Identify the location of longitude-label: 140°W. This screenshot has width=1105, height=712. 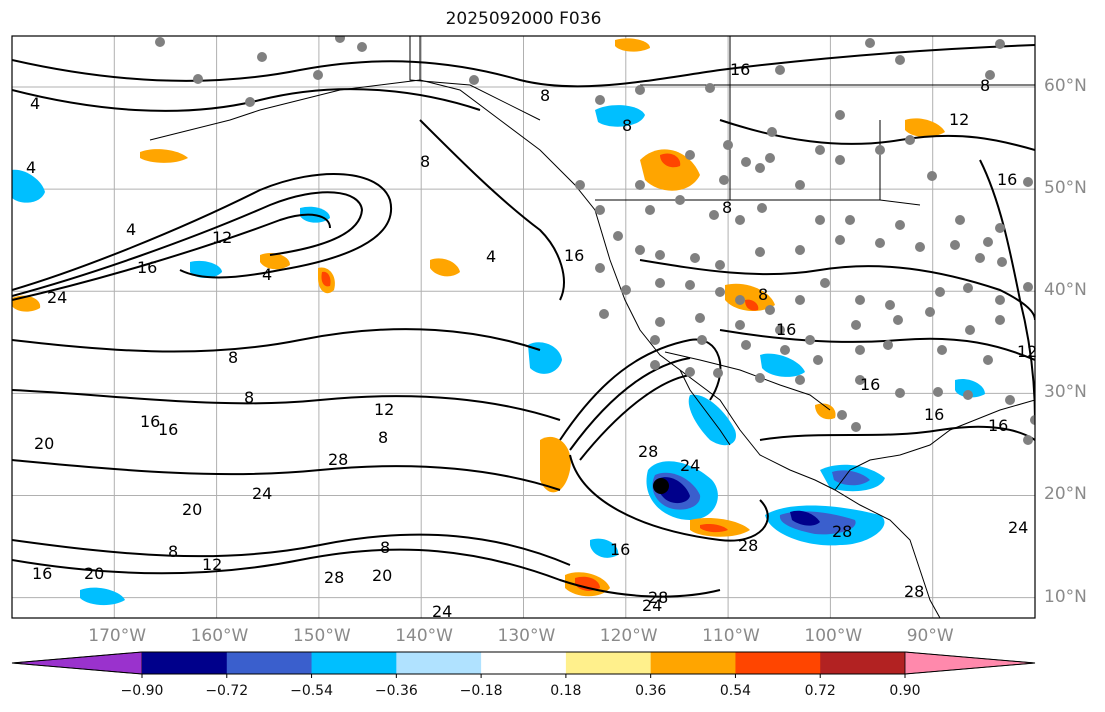
(424, 636).